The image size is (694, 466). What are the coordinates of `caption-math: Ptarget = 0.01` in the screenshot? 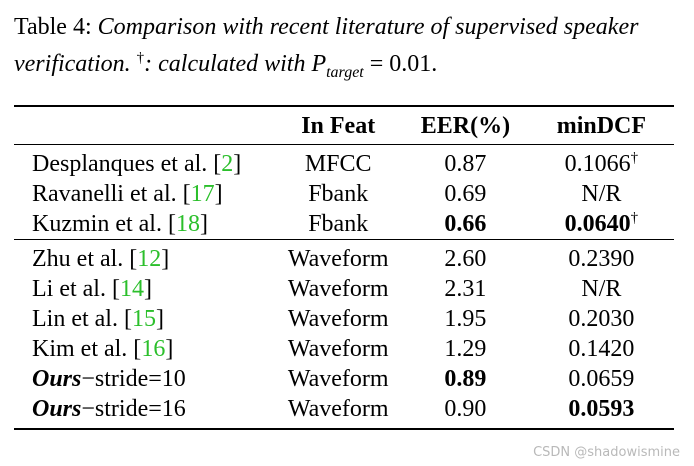 It's located at (371, 66).